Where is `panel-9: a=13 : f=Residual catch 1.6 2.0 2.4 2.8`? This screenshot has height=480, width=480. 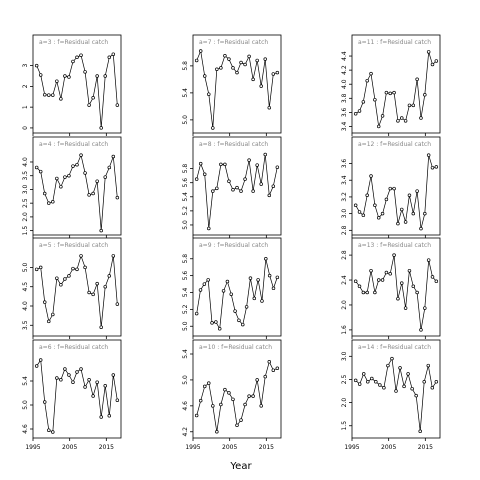
panel-9: a=13 : f=Residual catch 1.6 2.0 2.4 2.8 is located at coordinates (391, 288).